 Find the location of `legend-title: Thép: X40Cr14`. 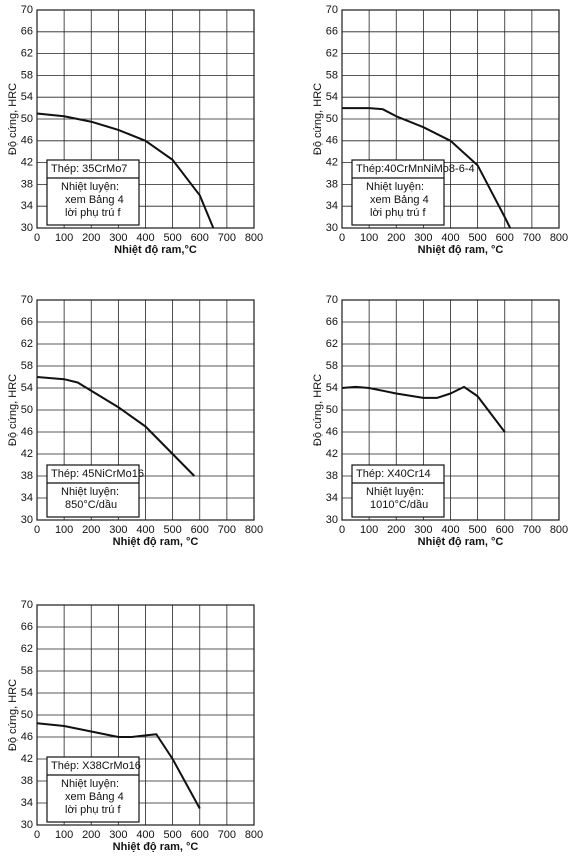

legend-title: Thép: X40Cr14 is located at coordinates (393, 474).